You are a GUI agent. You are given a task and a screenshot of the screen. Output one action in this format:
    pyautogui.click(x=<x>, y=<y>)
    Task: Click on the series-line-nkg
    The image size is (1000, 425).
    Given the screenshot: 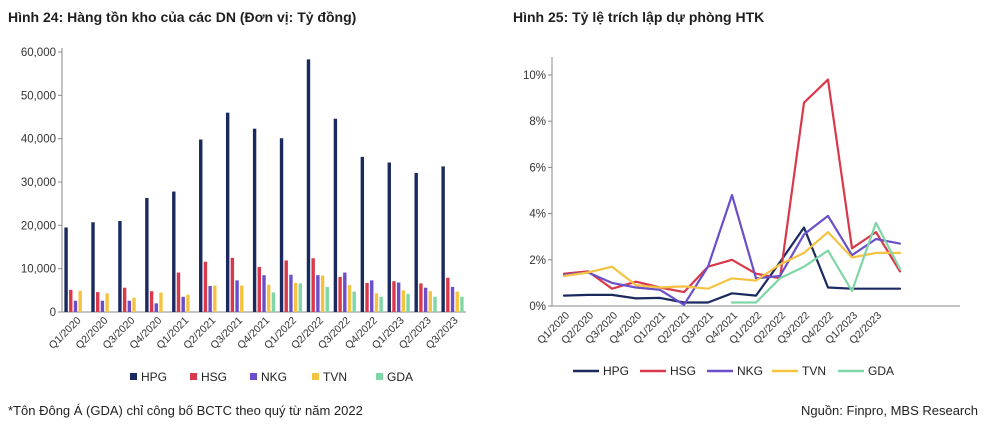 What is the action you would take?
    pyautogui.click(x=732, y=250)
    